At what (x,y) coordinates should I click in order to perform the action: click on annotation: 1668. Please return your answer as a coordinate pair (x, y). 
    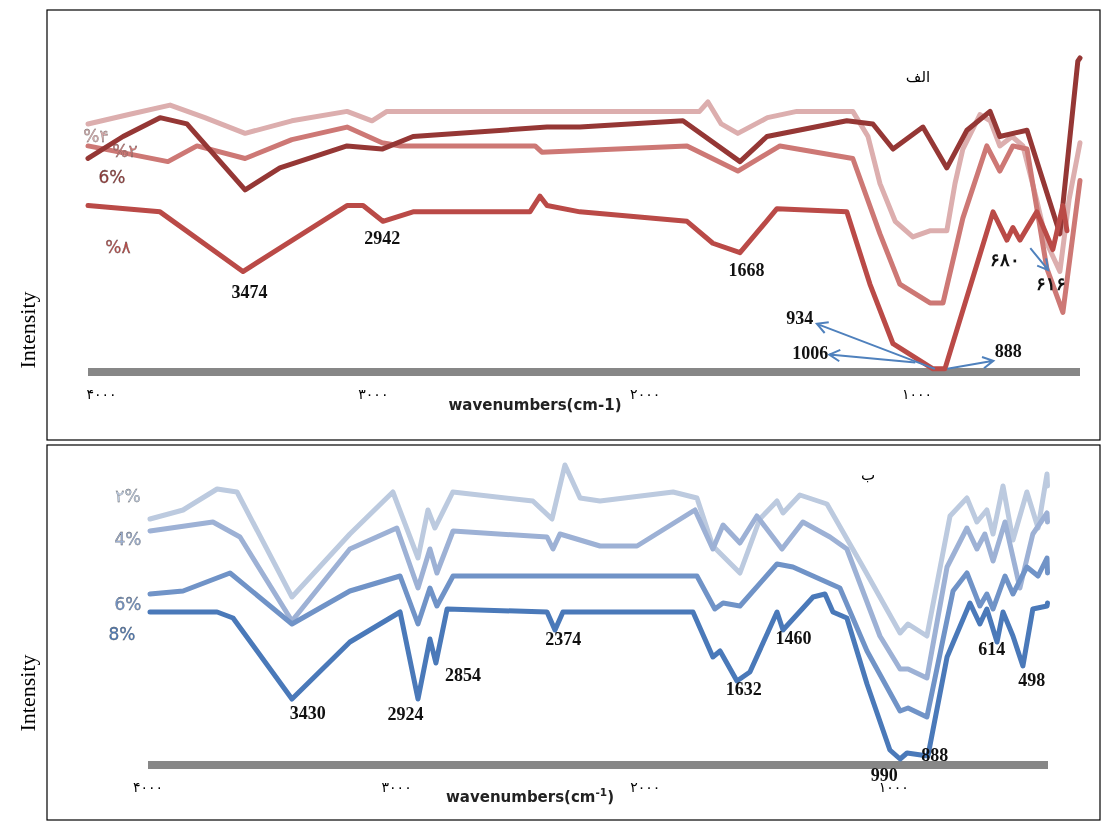
    Looking at the image, I should click on (746, 269).